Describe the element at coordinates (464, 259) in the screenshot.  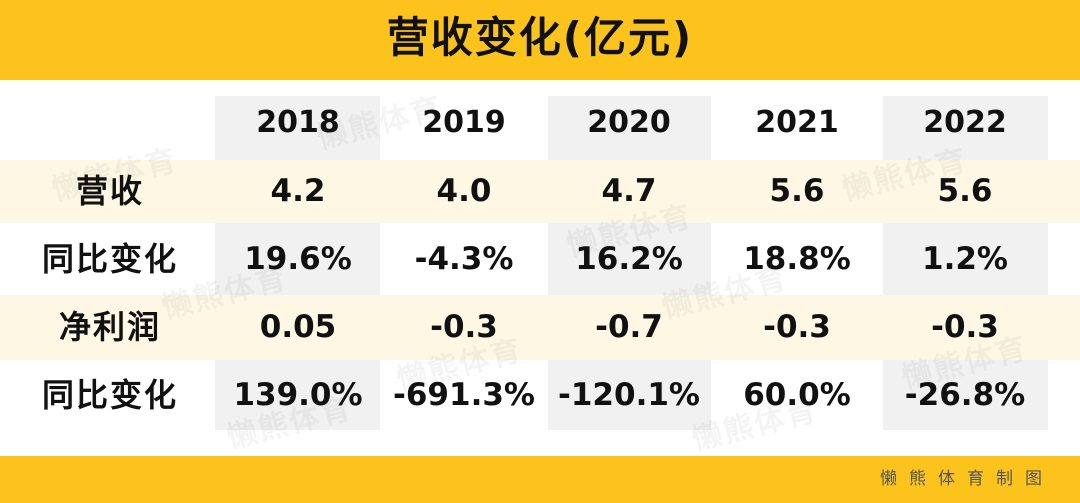
I see `table-cell: -4.3%` at that location.